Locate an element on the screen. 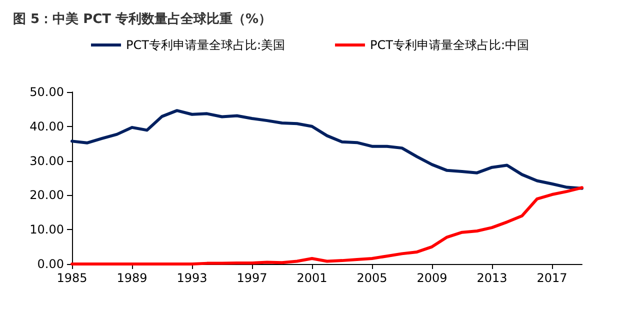 This screenshot has width=620, height=332. y-tick-label: 10.00 is located at coordinates (47, 229).